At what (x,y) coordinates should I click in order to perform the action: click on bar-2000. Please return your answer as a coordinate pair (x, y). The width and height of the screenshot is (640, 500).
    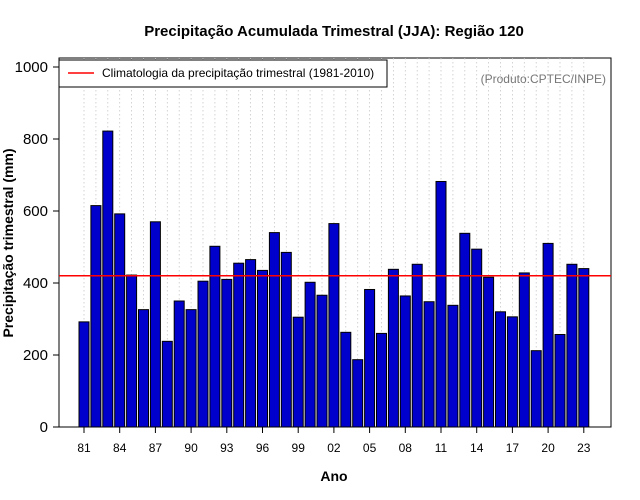
    Looking at the image, I should click on (310, 354).